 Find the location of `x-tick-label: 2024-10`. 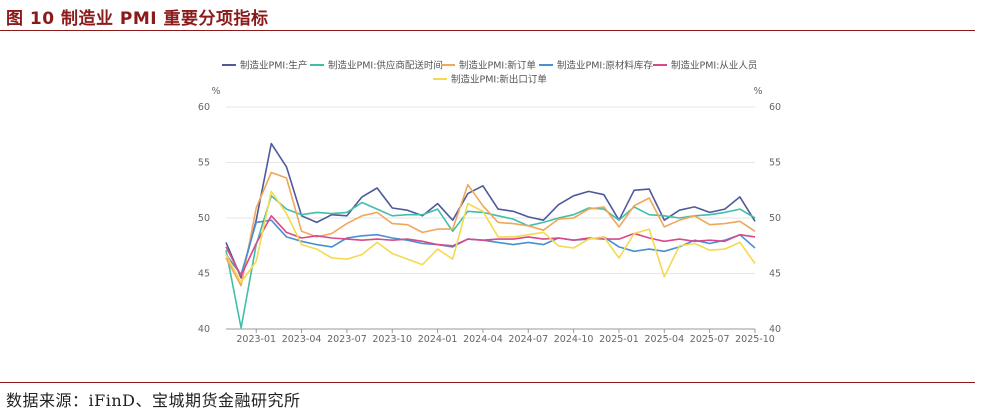

x-tick-label: 2024-10 is located at coordinates (574, 339).